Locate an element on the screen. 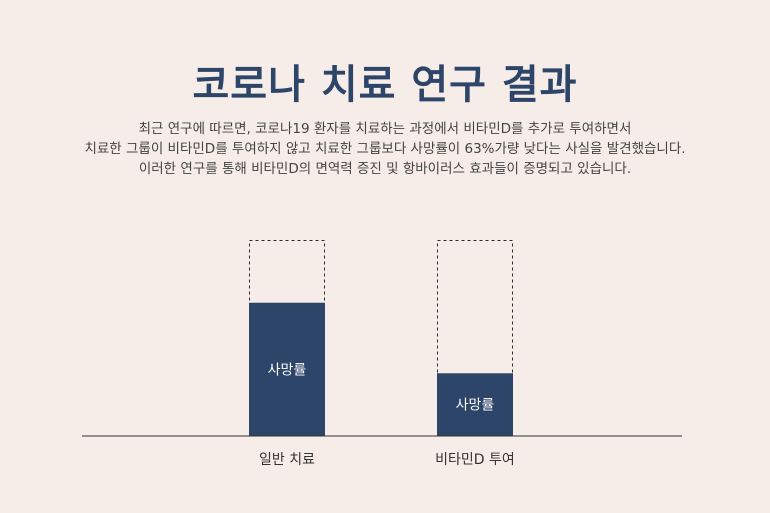 Image resolution: width=770 pixels, height=513 pixels. bars-layer is located at coordinates (381, 338).